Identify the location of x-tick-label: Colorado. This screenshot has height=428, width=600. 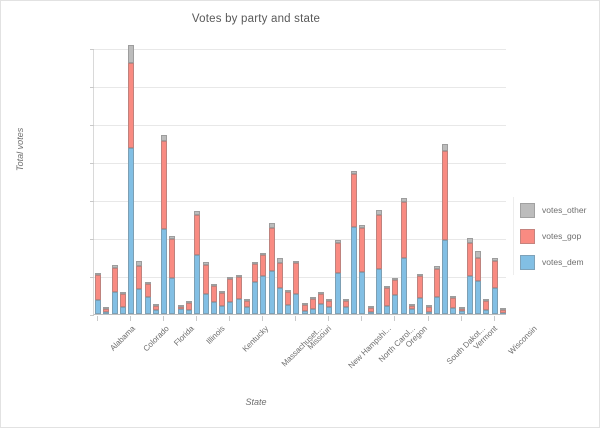
(156, 339).